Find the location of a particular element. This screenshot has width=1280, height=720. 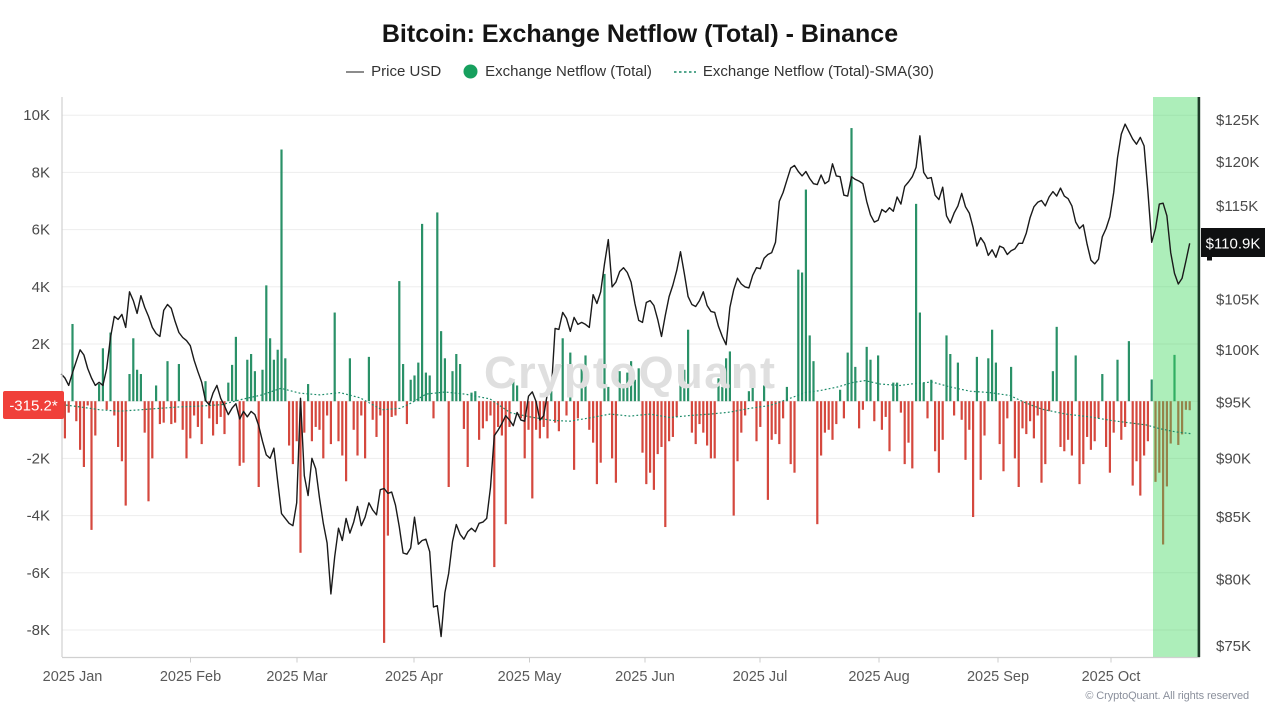

svg-text: $95K is located at coordinates (1233, 403).